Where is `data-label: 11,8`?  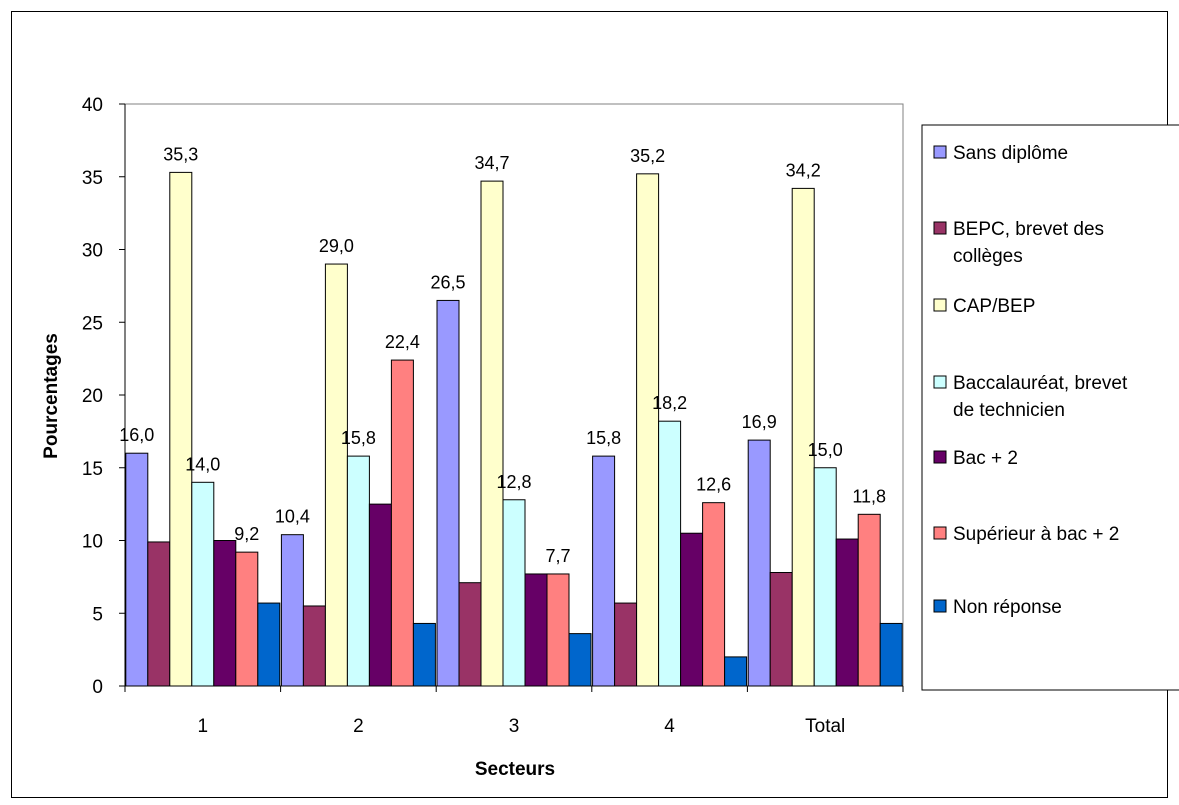 data-label: 11,8 is located at coordinates (869, 496).